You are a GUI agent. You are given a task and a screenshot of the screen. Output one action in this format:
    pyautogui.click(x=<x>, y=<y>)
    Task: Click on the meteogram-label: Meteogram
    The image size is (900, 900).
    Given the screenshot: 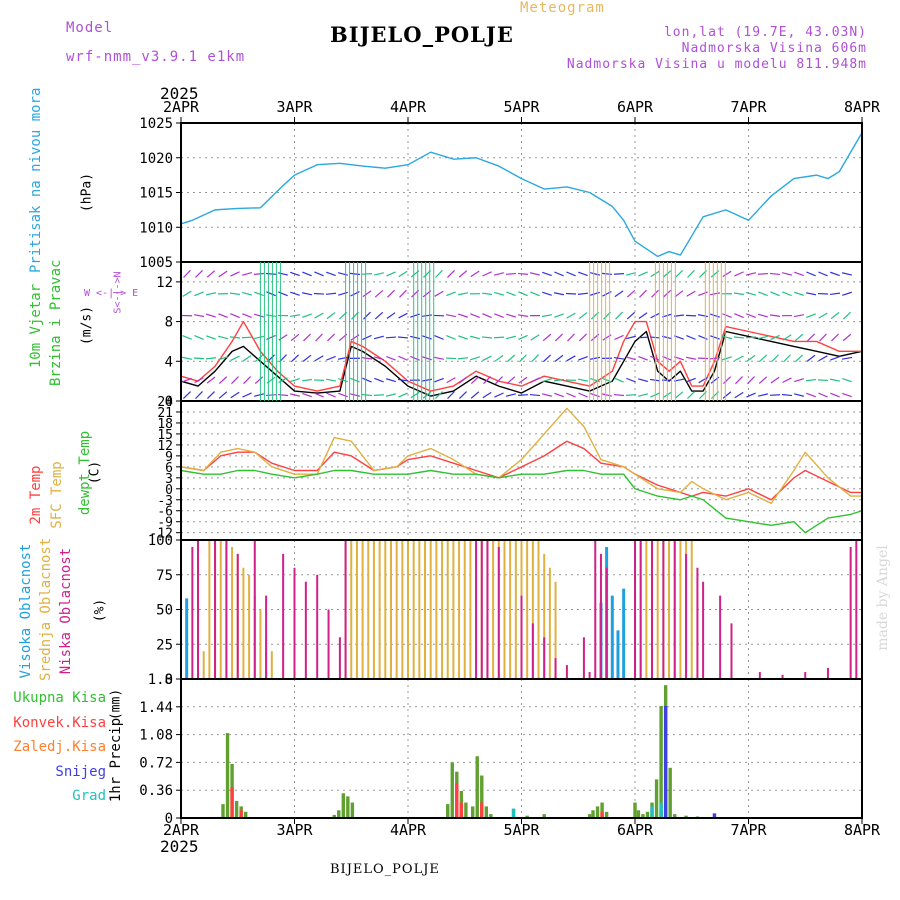 What is the action you would take?
    pyautogui.click(x=562, y=8)
    